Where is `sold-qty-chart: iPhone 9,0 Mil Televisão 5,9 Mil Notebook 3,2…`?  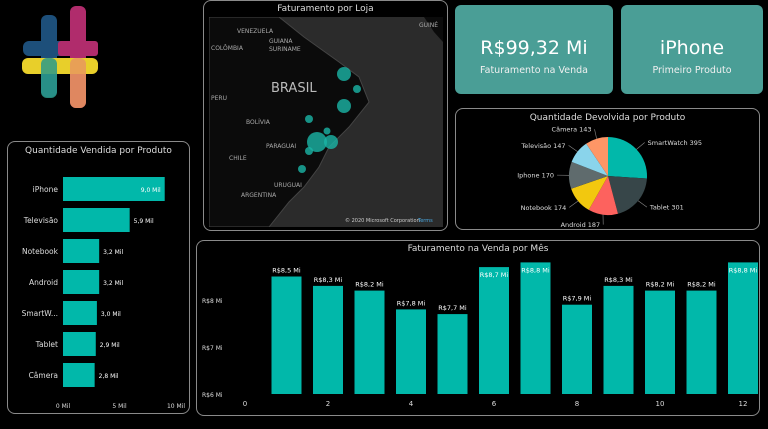 sold-qty-chart: iPhone 9,0 Mil Televisão 5,9 Mil Notebook 3,2… is located at coordinates (103, 293).